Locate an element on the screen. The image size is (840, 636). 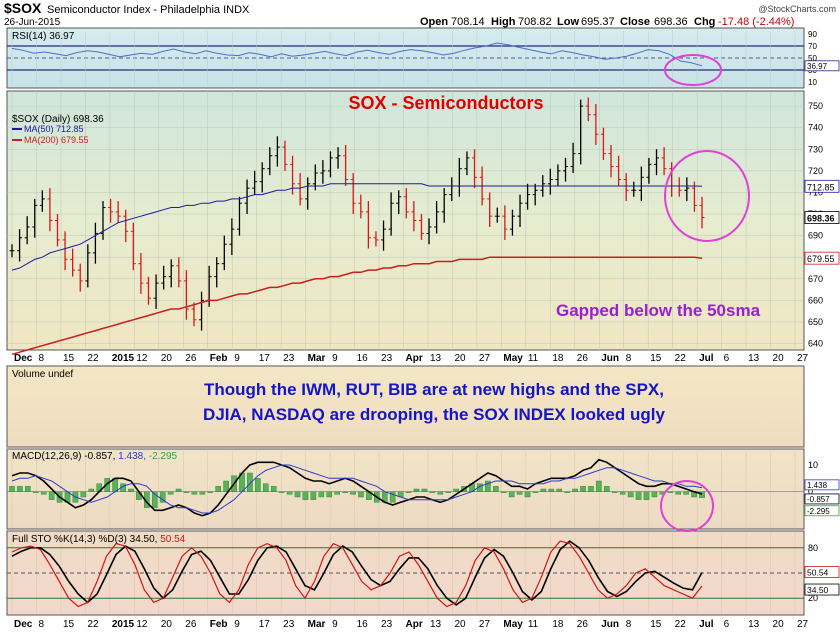
macd-value-label: -0.857 is located at coordinates (818, 499).